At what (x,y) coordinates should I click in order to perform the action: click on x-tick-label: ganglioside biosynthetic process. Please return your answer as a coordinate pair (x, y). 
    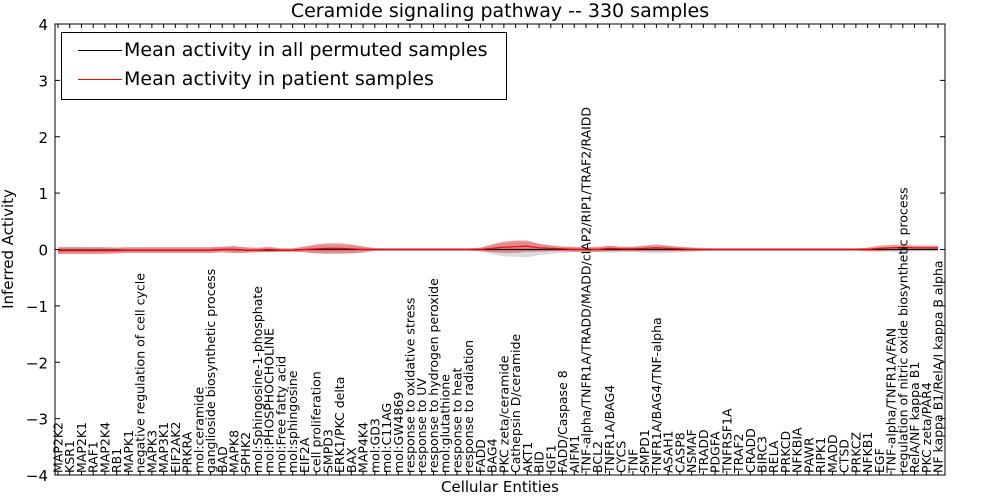
    Looking at the image, I should click on (210, 371).